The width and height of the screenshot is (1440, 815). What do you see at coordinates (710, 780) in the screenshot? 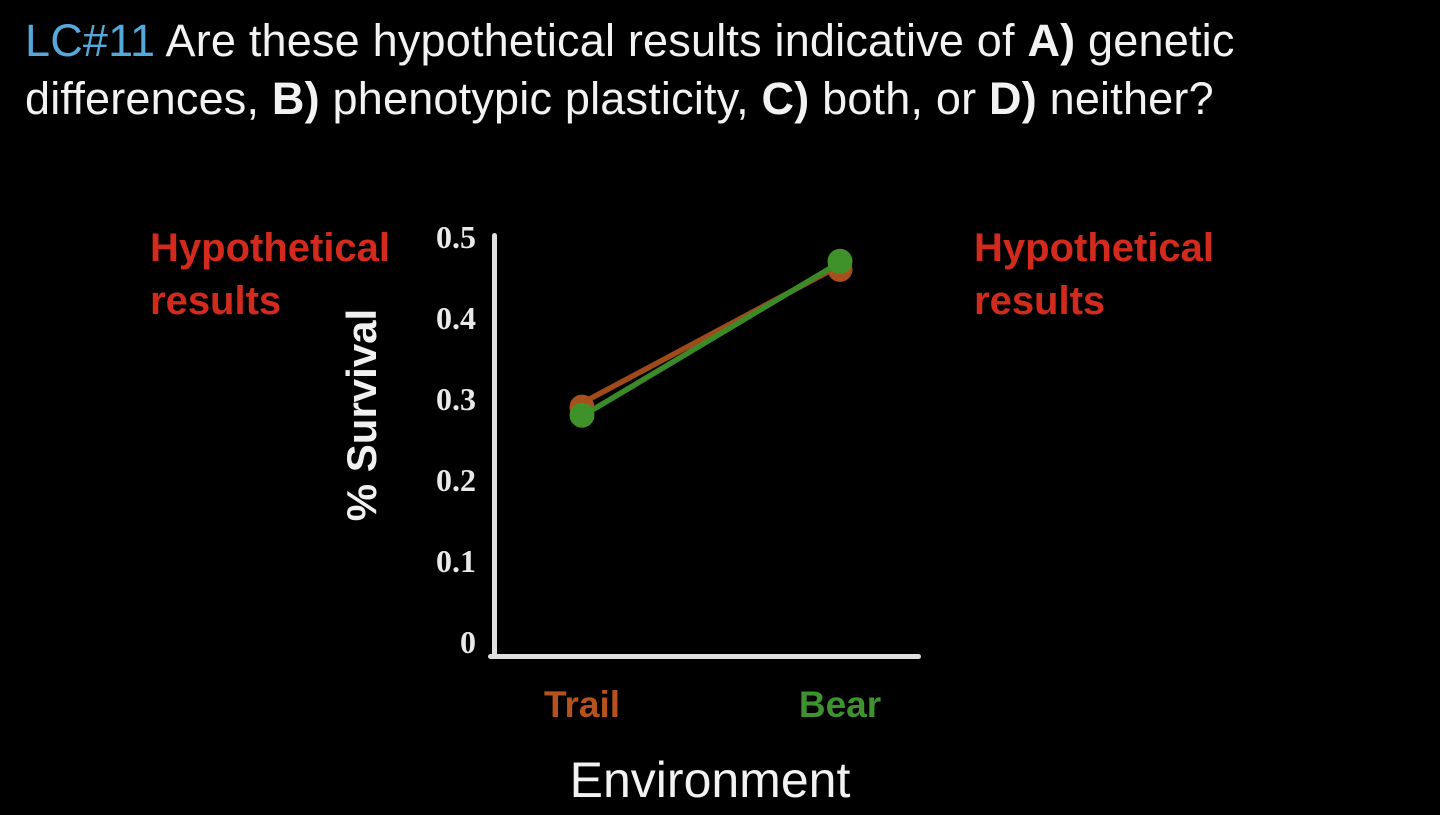
I see `x-axis-title: Environment` at bounding box center [710, 780].